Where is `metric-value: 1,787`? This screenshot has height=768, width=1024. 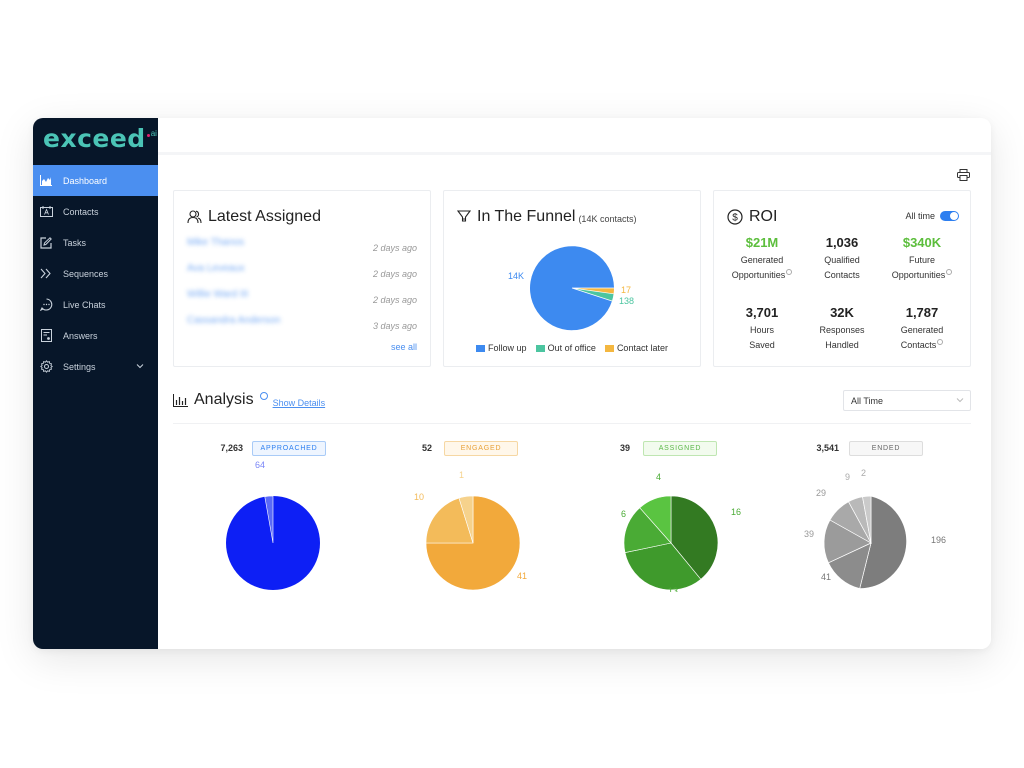
metric-value: 1,787 is located at coordinates (922, 312).